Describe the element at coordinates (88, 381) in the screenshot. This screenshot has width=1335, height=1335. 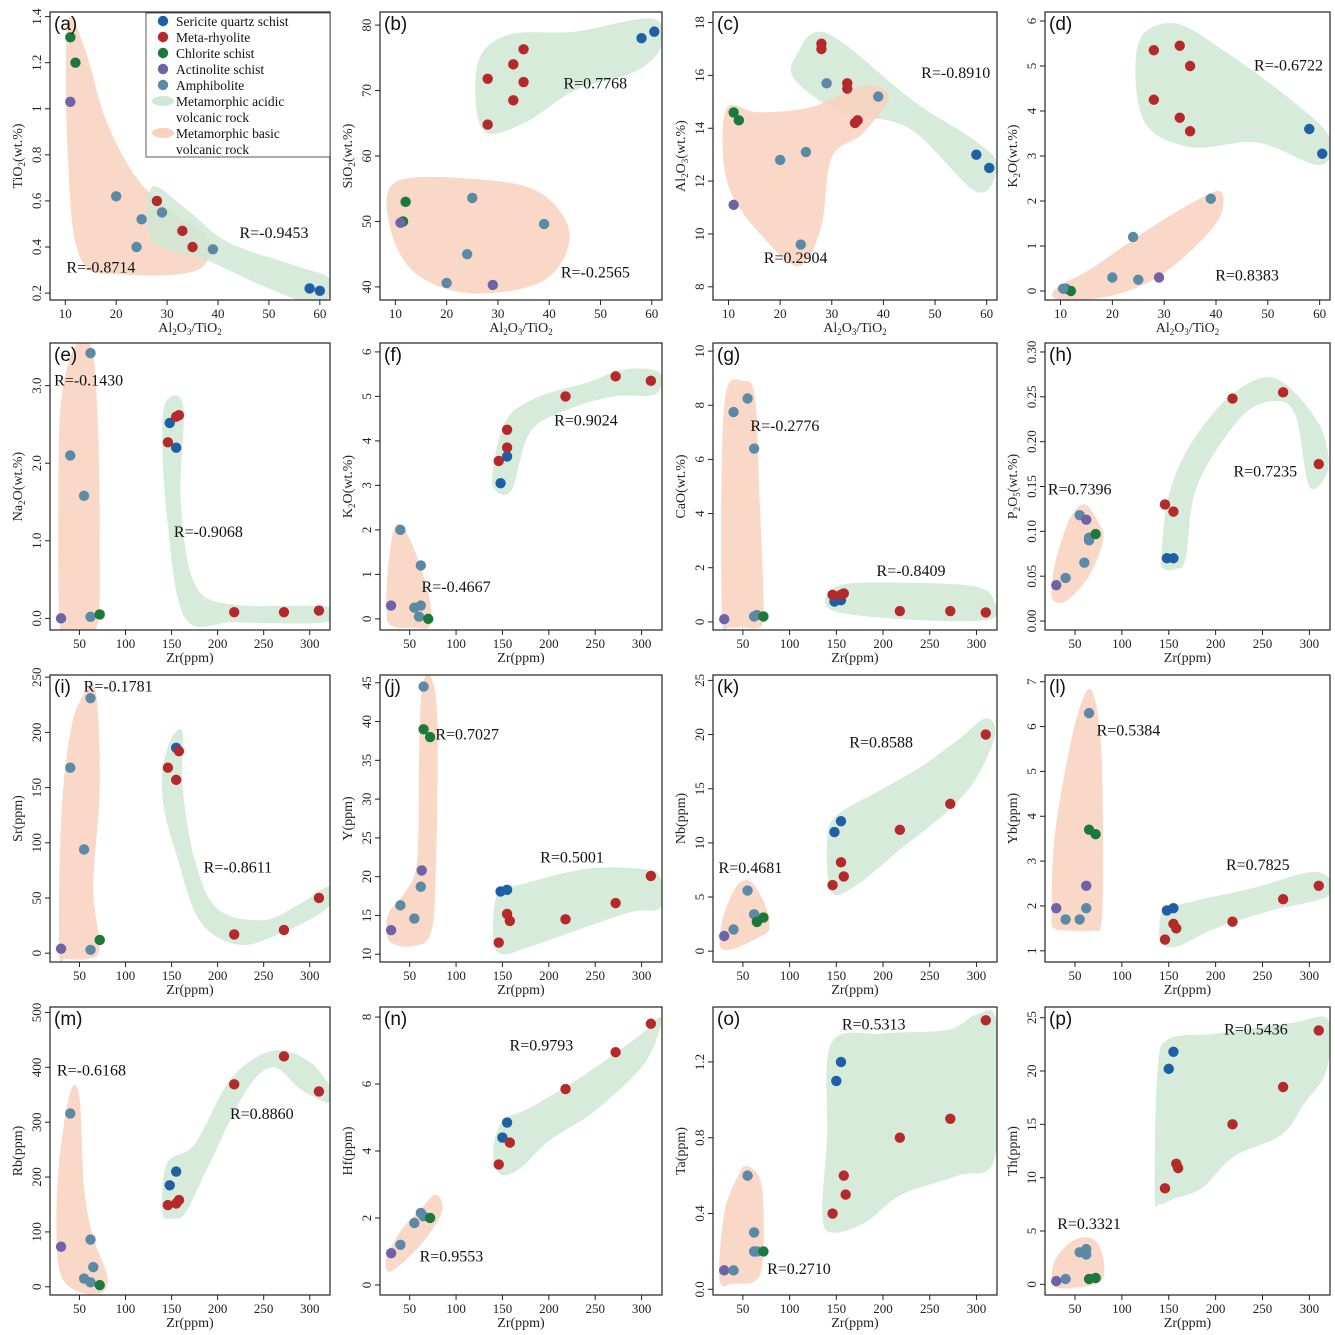
I see `correlation-label: R=-0.1430` at that location.